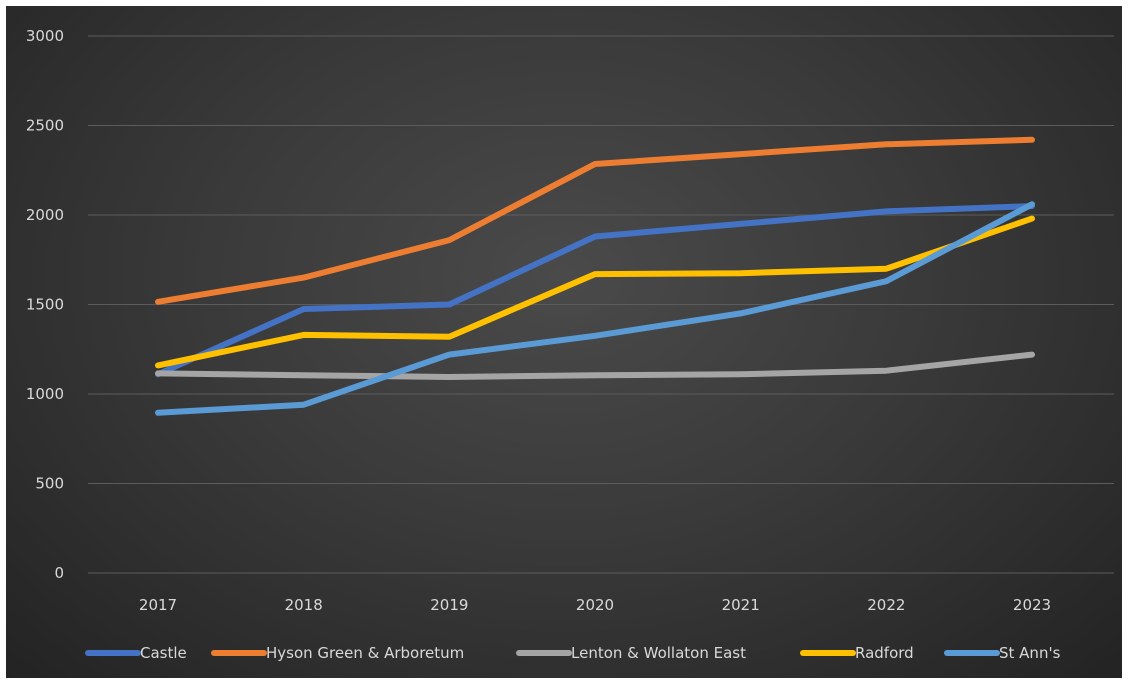  I want to click on x-tick-label: 2021, so click(741, 605).